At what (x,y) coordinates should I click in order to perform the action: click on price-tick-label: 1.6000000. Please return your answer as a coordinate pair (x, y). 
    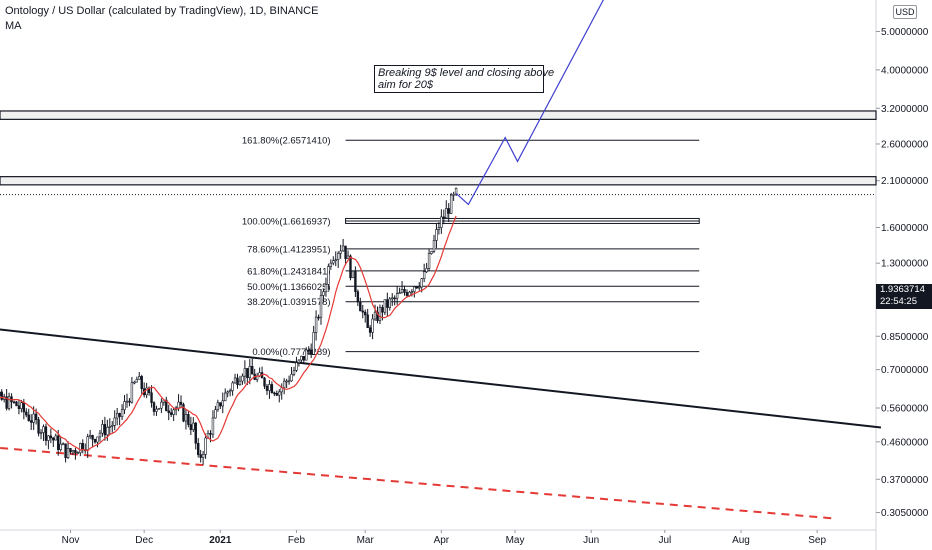
    Looking at the image, I should click on (905, 228).